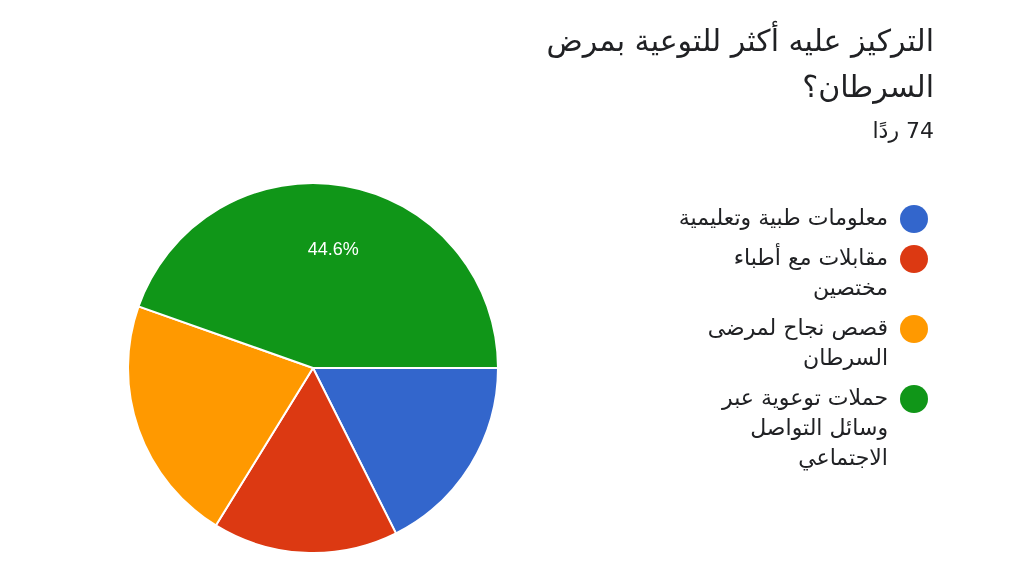  I want to click on chart-subtitle: 74 ردًا, so click(903, 130).